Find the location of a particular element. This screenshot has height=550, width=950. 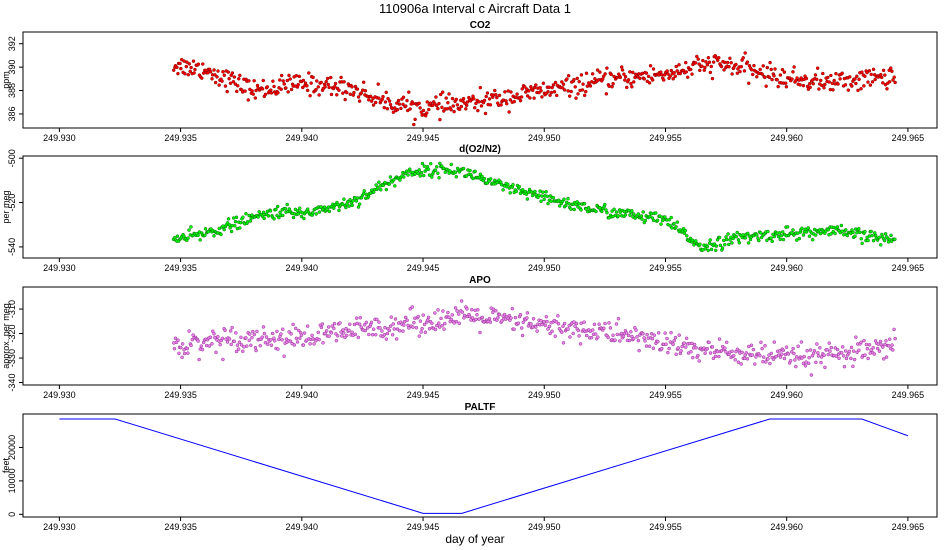

x-tick-label: 249.955 is located at coordinates (665, 268).